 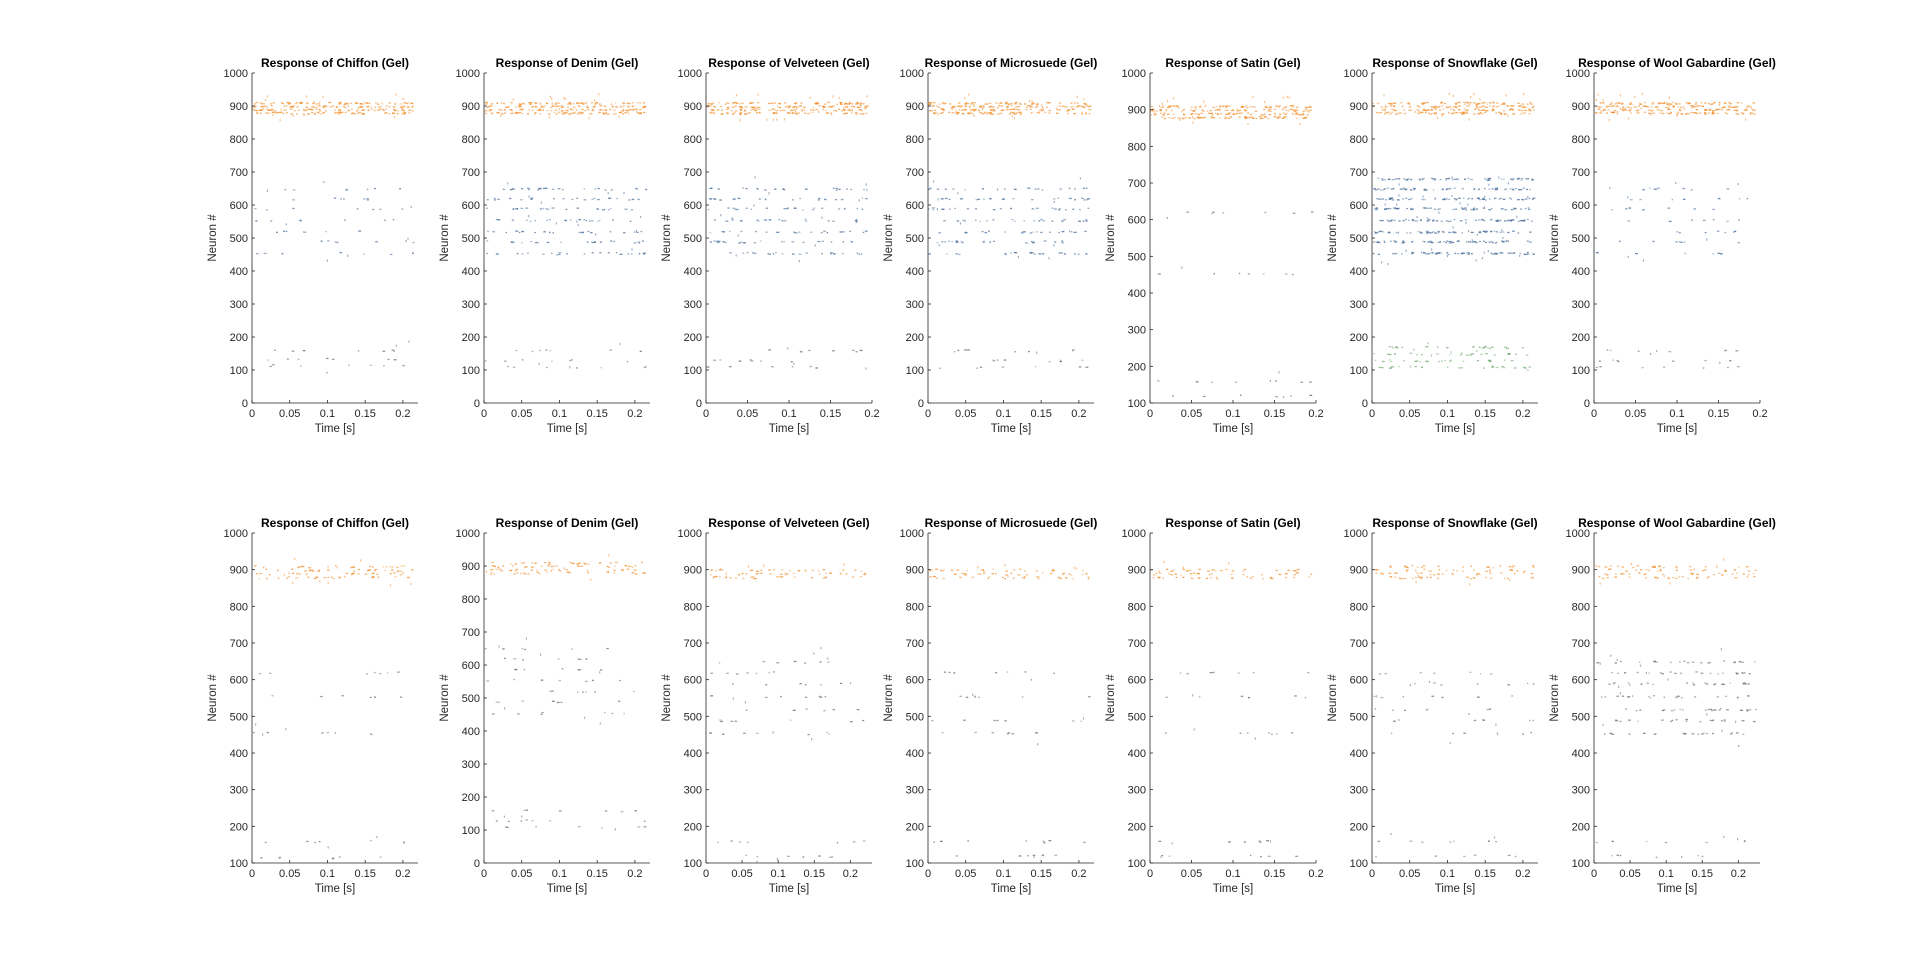 What do you see at coordinates (1738, 874) in the screenshot?
I see `x-tick-label: 0.2` at bounding box center [1738, 874].